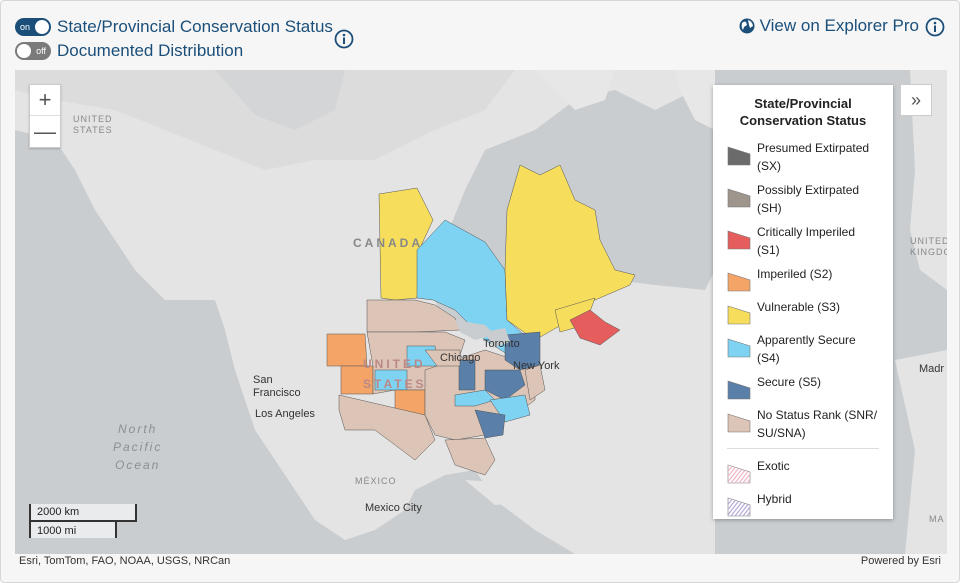  What do you see at coordinates (935, 27) in the screenshot?
I see `explorer-info-icon` at bounding box center [935, 27].